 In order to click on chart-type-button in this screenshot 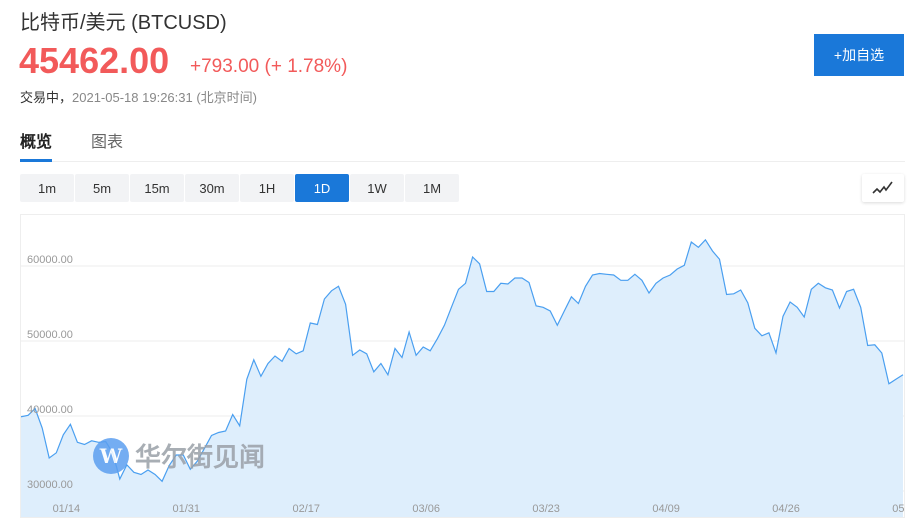, I will do `click(883, 188)`.